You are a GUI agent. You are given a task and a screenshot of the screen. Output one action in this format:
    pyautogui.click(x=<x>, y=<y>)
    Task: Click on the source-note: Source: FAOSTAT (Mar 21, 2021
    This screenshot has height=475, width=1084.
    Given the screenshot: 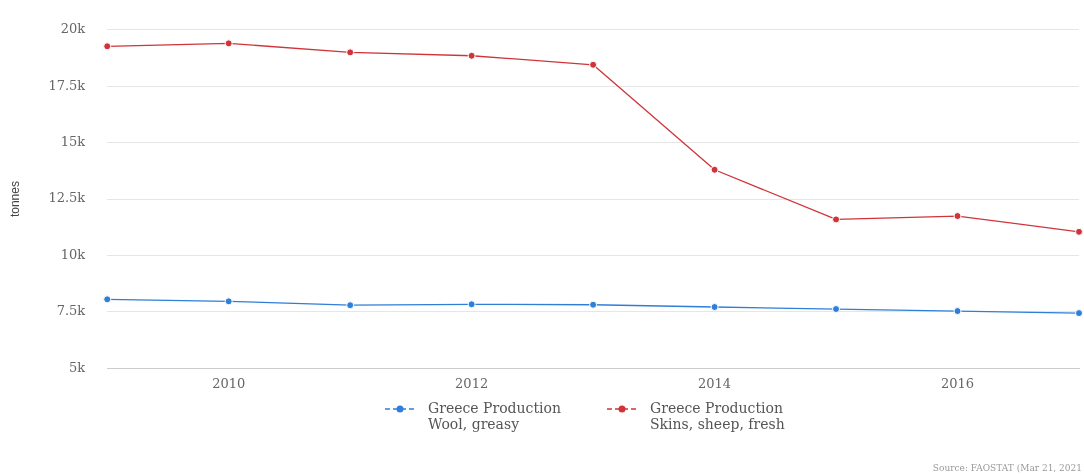 What is the action you would take?
    pyautogui.click(x=1007, y=468)
    